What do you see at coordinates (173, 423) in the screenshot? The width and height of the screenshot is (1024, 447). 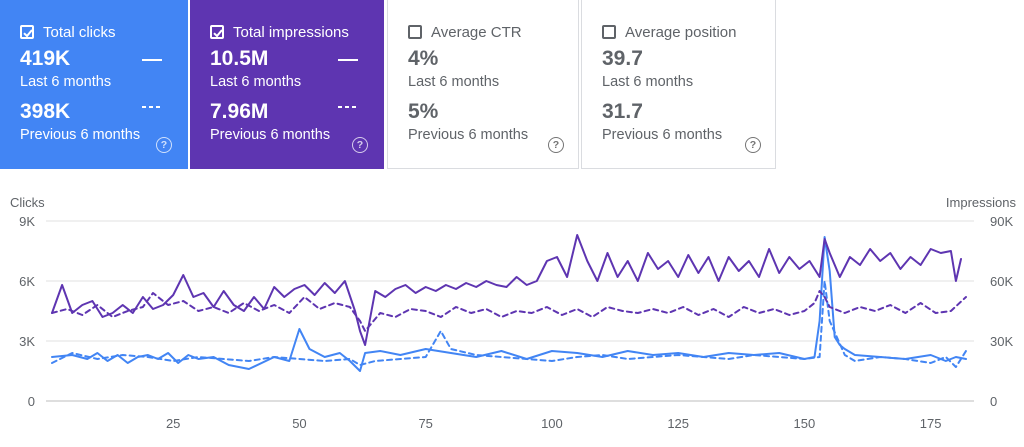 I see `x-tick-label: 25` at bounding box center [173, 423].